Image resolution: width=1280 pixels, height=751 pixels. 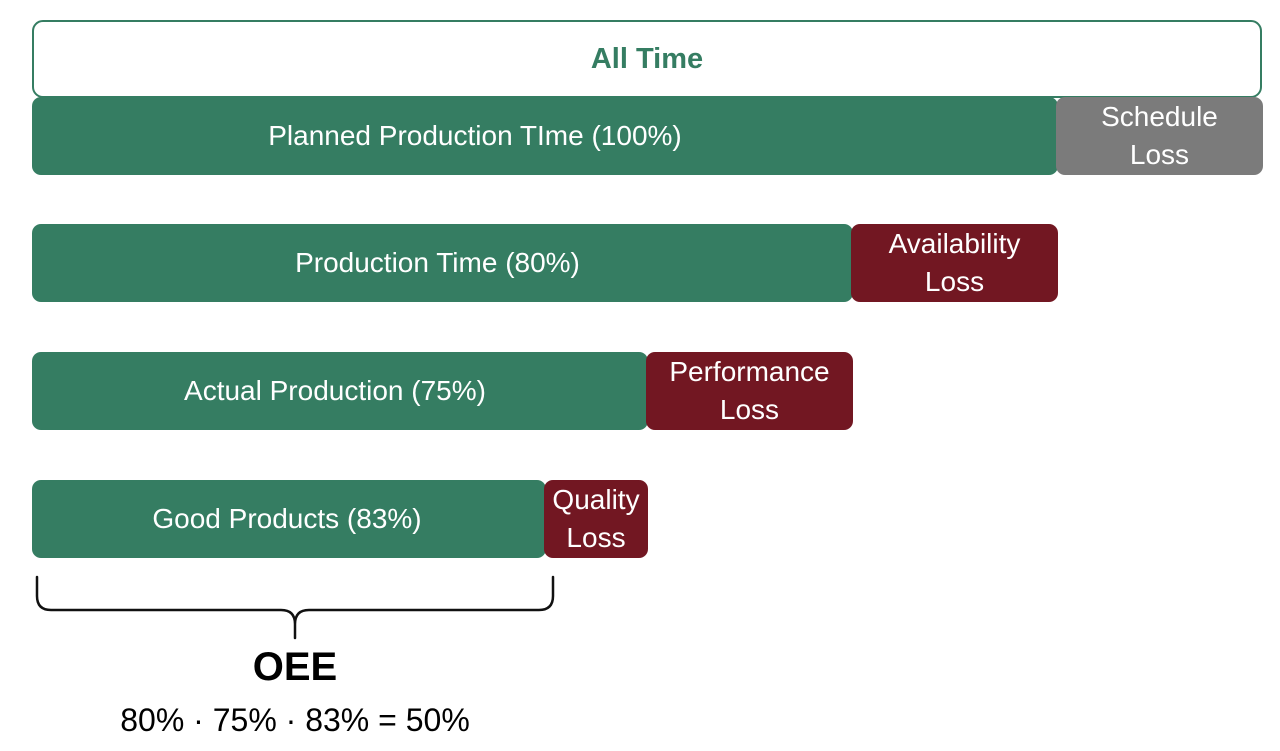 What do you see at coordinates (437, 262) in the screenshot?
I see `production-time-label: Production Time (80%)` at bounding box center [437, 262].